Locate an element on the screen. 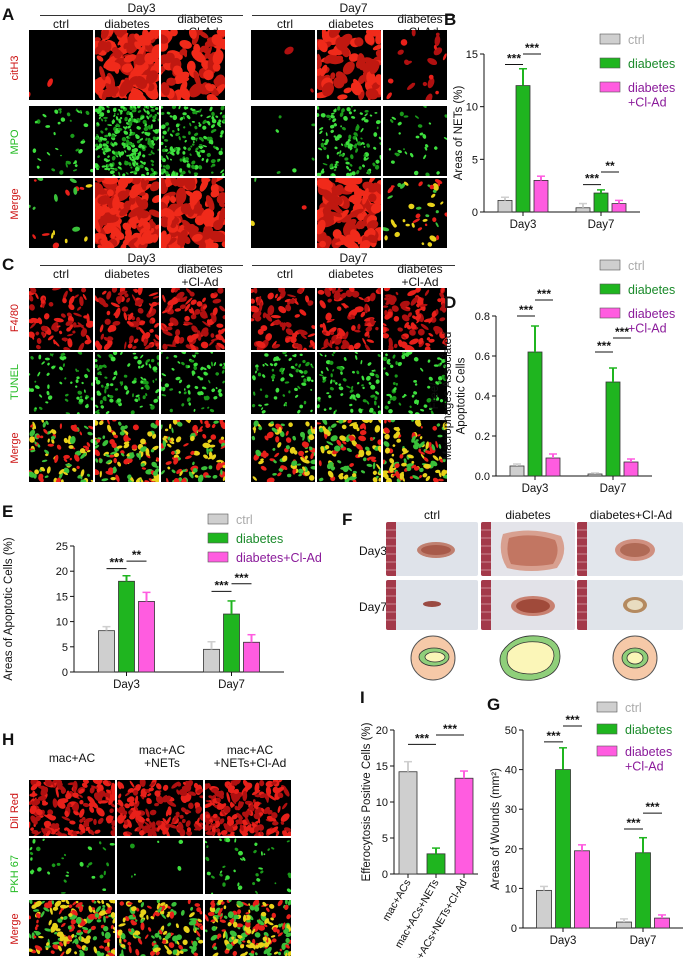 The width and height of the screenshot is (685, 958). panel-c-tile-r1-c2 is located at coordinates (127, 319).